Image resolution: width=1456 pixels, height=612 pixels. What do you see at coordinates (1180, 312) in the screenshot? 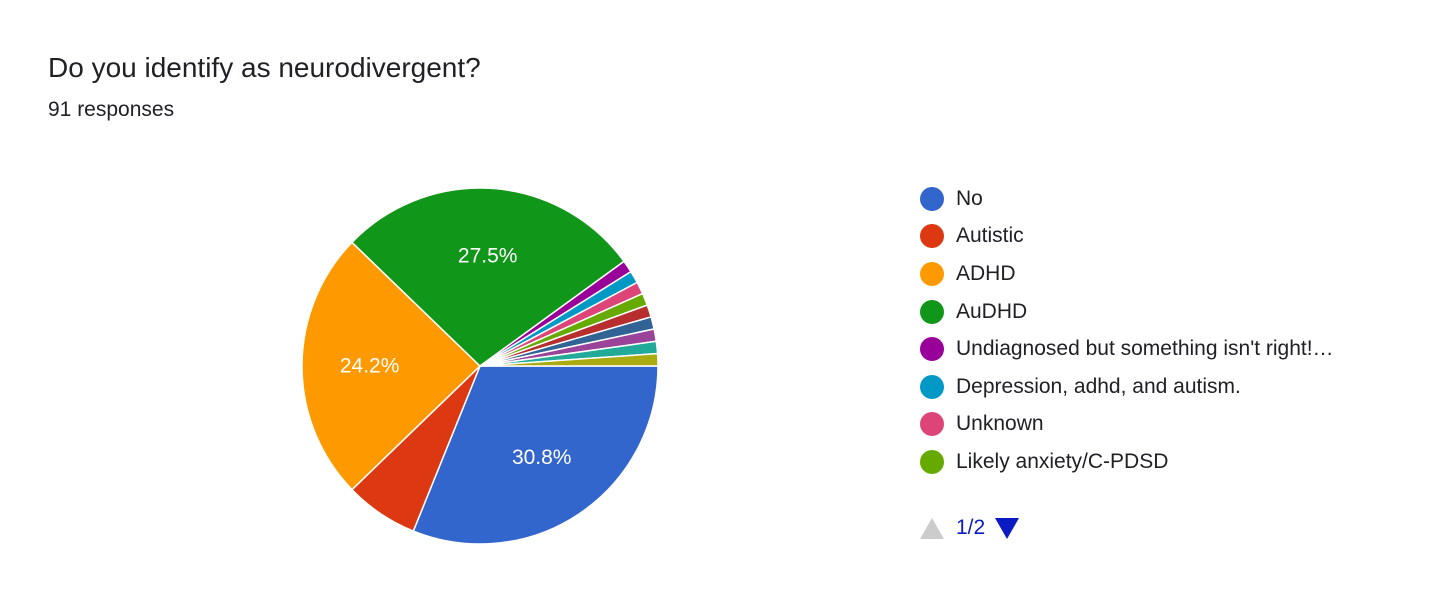
I see `legend-item: AuDHD` at bounding box center [1180, 312].